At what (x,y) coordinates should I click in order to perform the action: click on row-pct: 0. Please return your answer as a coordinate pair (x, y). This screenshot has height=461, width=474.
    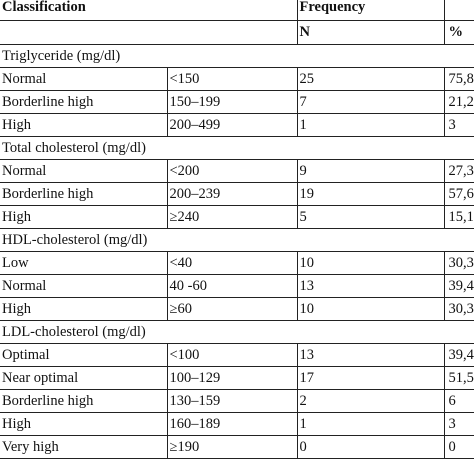
    Looking at the image, I should click on (458, 447).